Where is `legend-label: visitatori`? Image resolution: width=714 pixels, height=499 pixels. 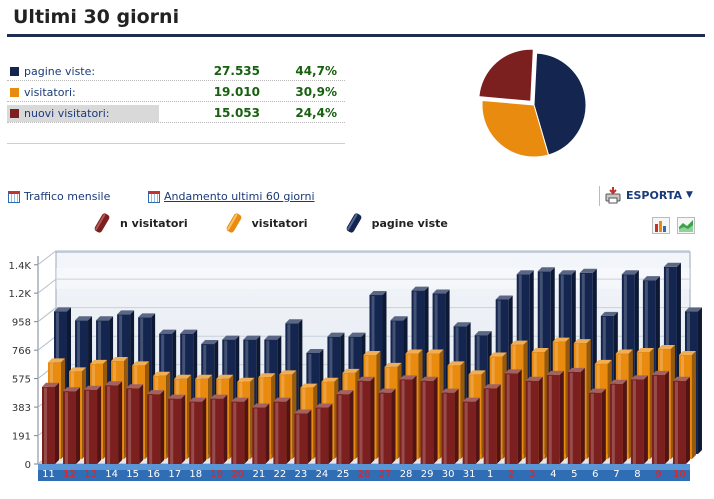 legend-label: visitatori is located at coordinates (279, 223).